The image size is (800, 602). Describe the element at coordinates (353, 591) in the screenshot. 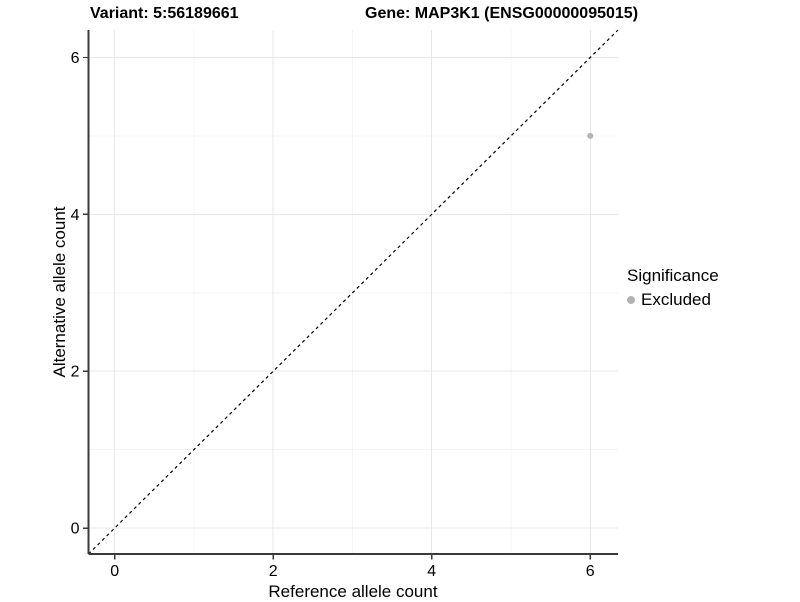

I see `x-axis-title: Reference allele count` at that location.